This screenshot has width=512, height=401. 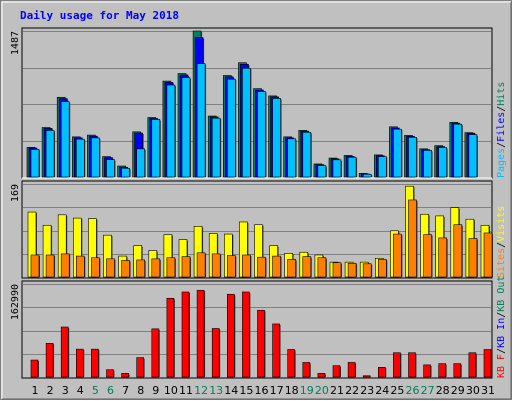 I want to click on legend-hits: Hits, so click(x=501, y=94).